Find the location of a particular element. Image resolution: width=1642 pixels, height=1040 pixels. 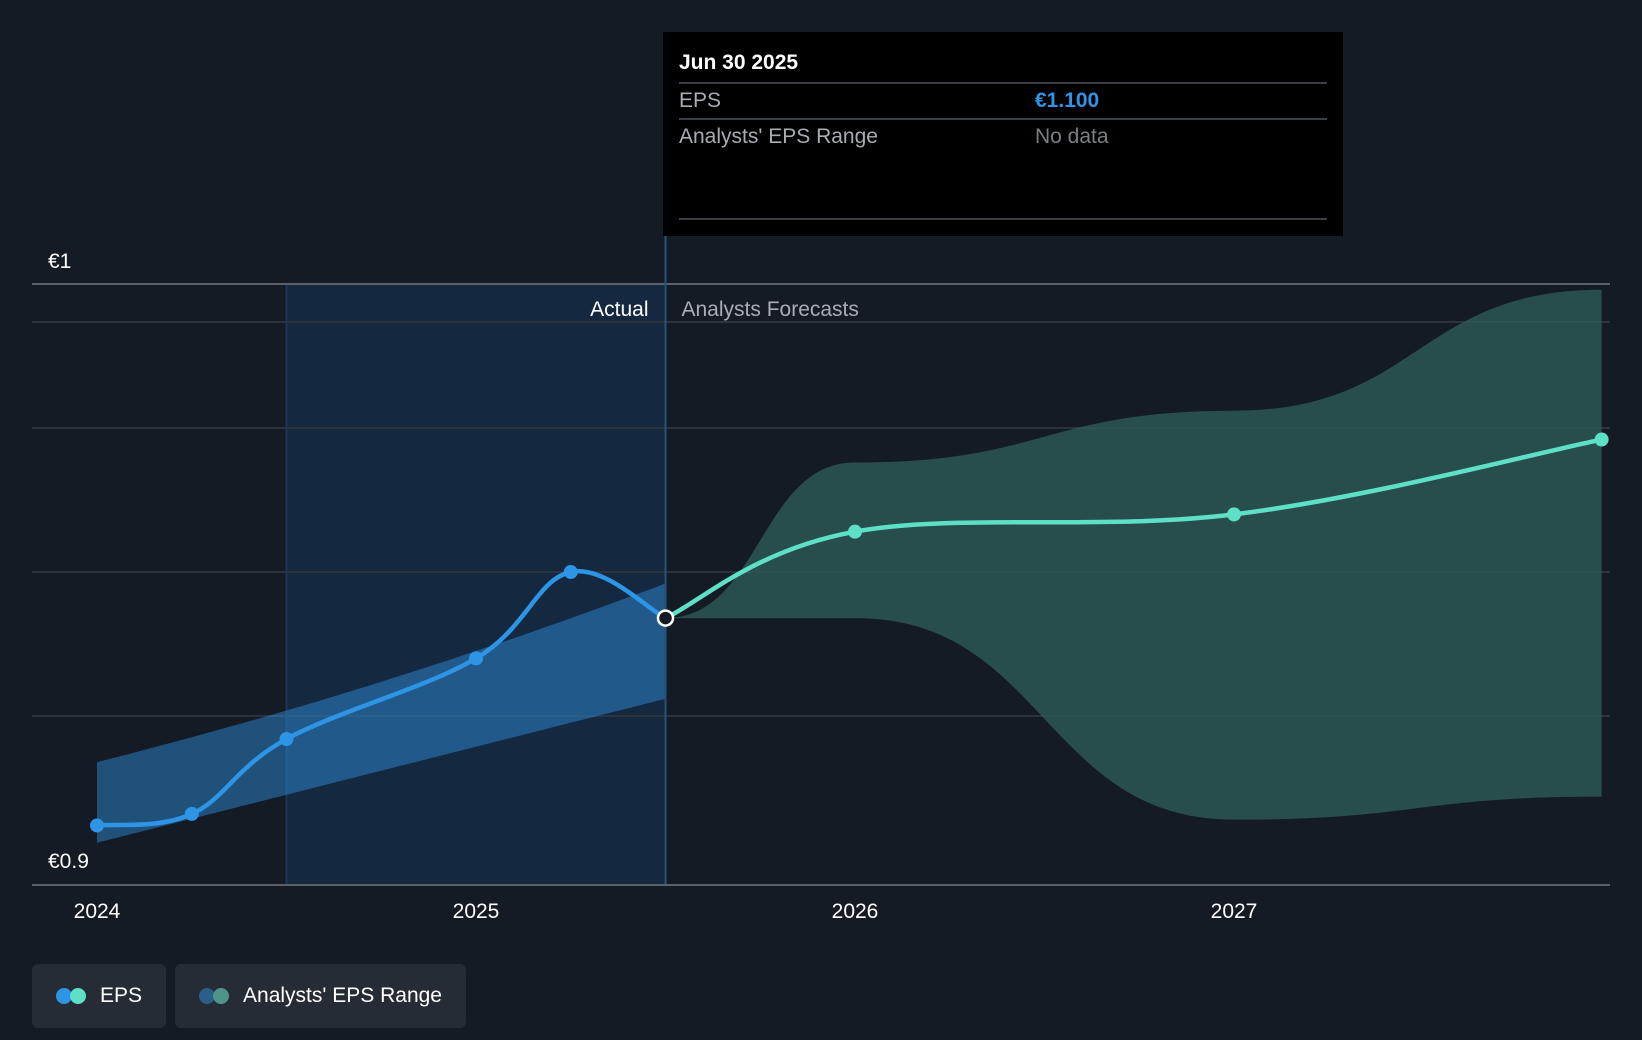

tooltip-divider is located at coordinates (1003, 219).